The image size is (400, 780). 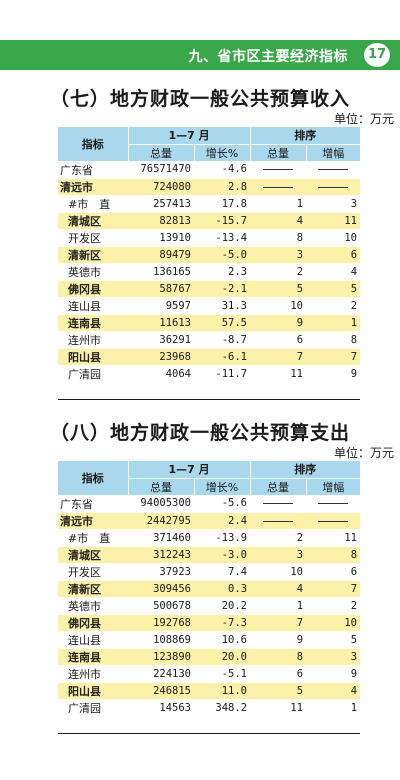 I want to click on row-growth: -2.1, so click(x=222, y=288).